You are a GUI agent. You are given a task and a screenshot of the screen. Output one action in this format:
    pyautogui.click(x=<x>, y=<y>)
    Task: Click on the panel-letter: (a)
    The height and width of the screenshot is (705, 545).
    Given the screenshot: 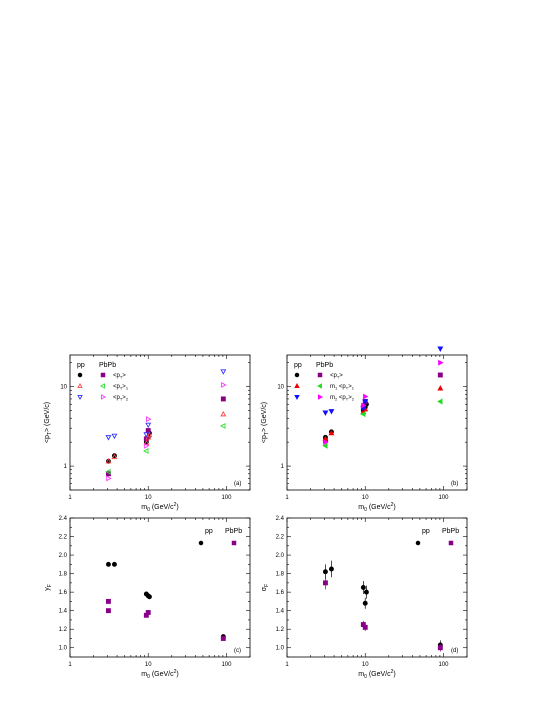 What is the action you would take?
    pyautogui.click(x=237, y=484)
    